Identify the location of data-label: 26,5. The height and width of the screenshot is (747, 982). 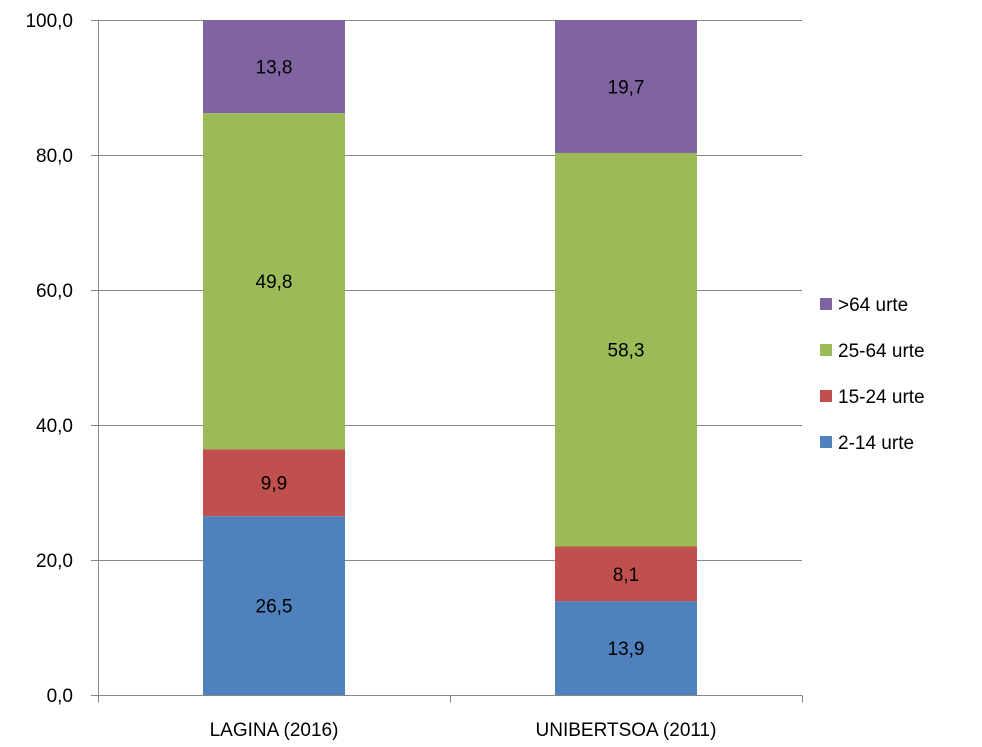
(274, 607).